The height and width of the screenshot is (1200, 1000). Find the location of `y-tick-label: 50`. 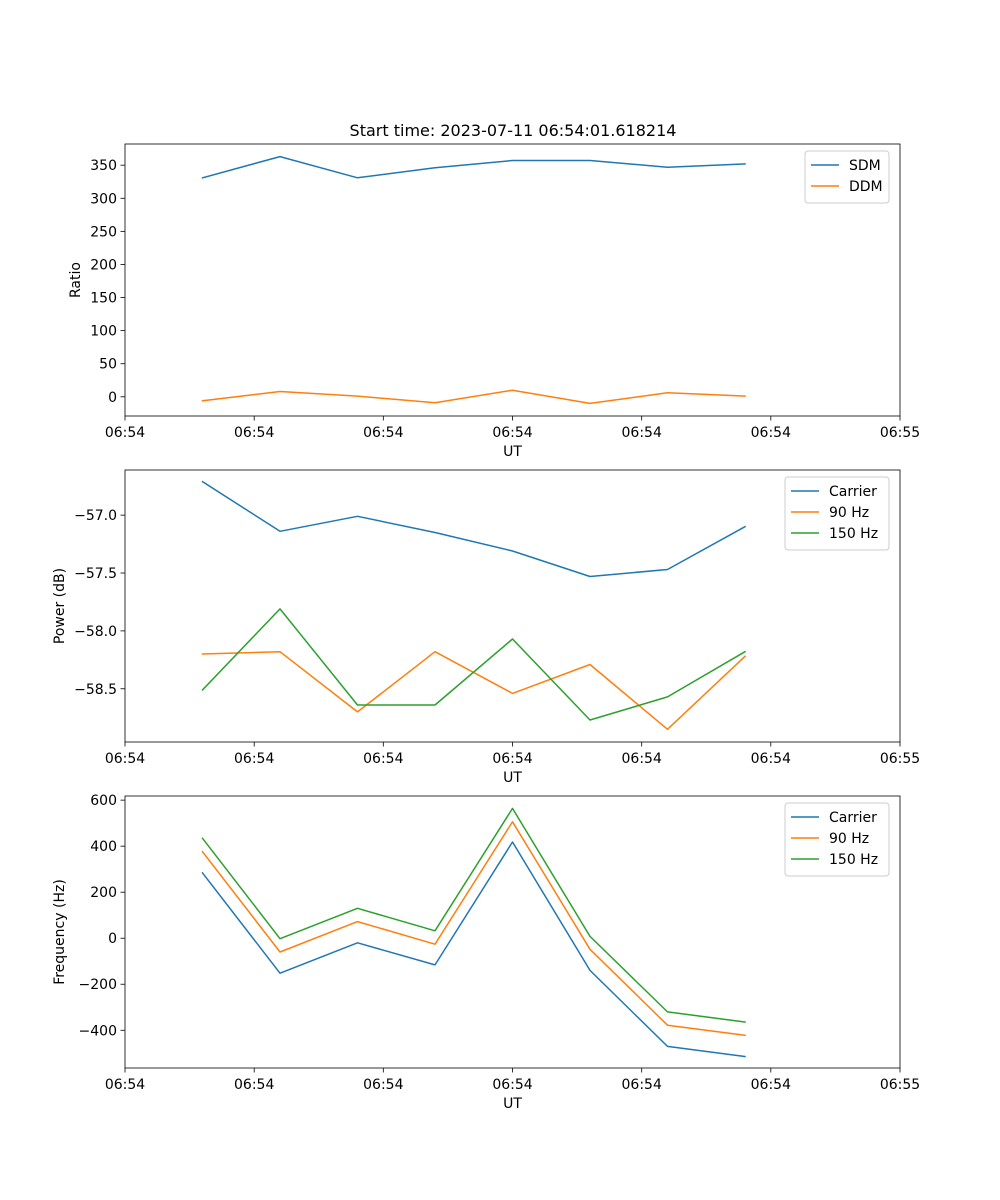

y-tick-label: 50 is located at coordinates (108, 365).